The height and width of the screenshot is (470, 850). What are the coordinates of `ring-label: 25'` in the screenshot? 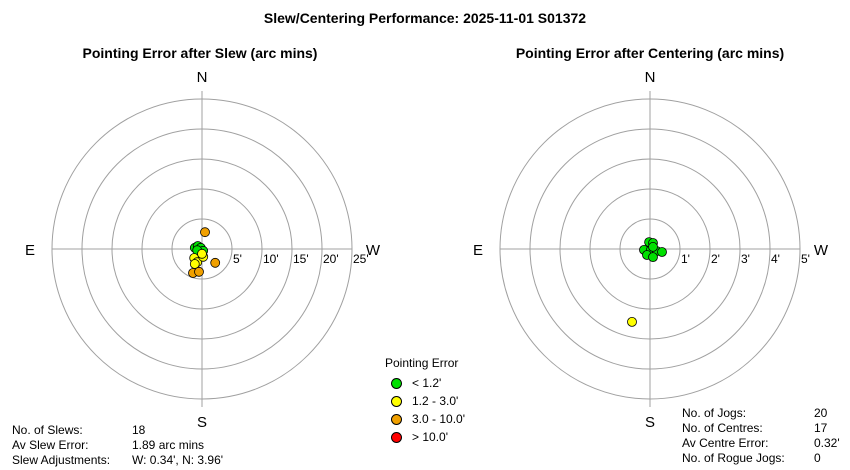 It's located at (361, 259).